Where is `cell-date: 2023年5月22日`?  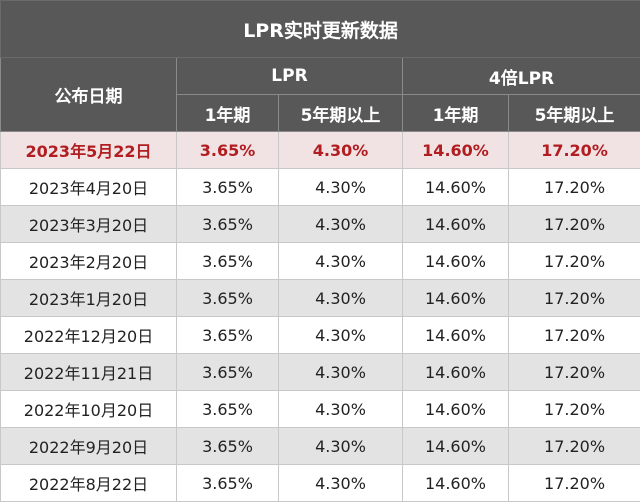
cell-date: 2023年5月22日 is located at coordinates (89, 150).